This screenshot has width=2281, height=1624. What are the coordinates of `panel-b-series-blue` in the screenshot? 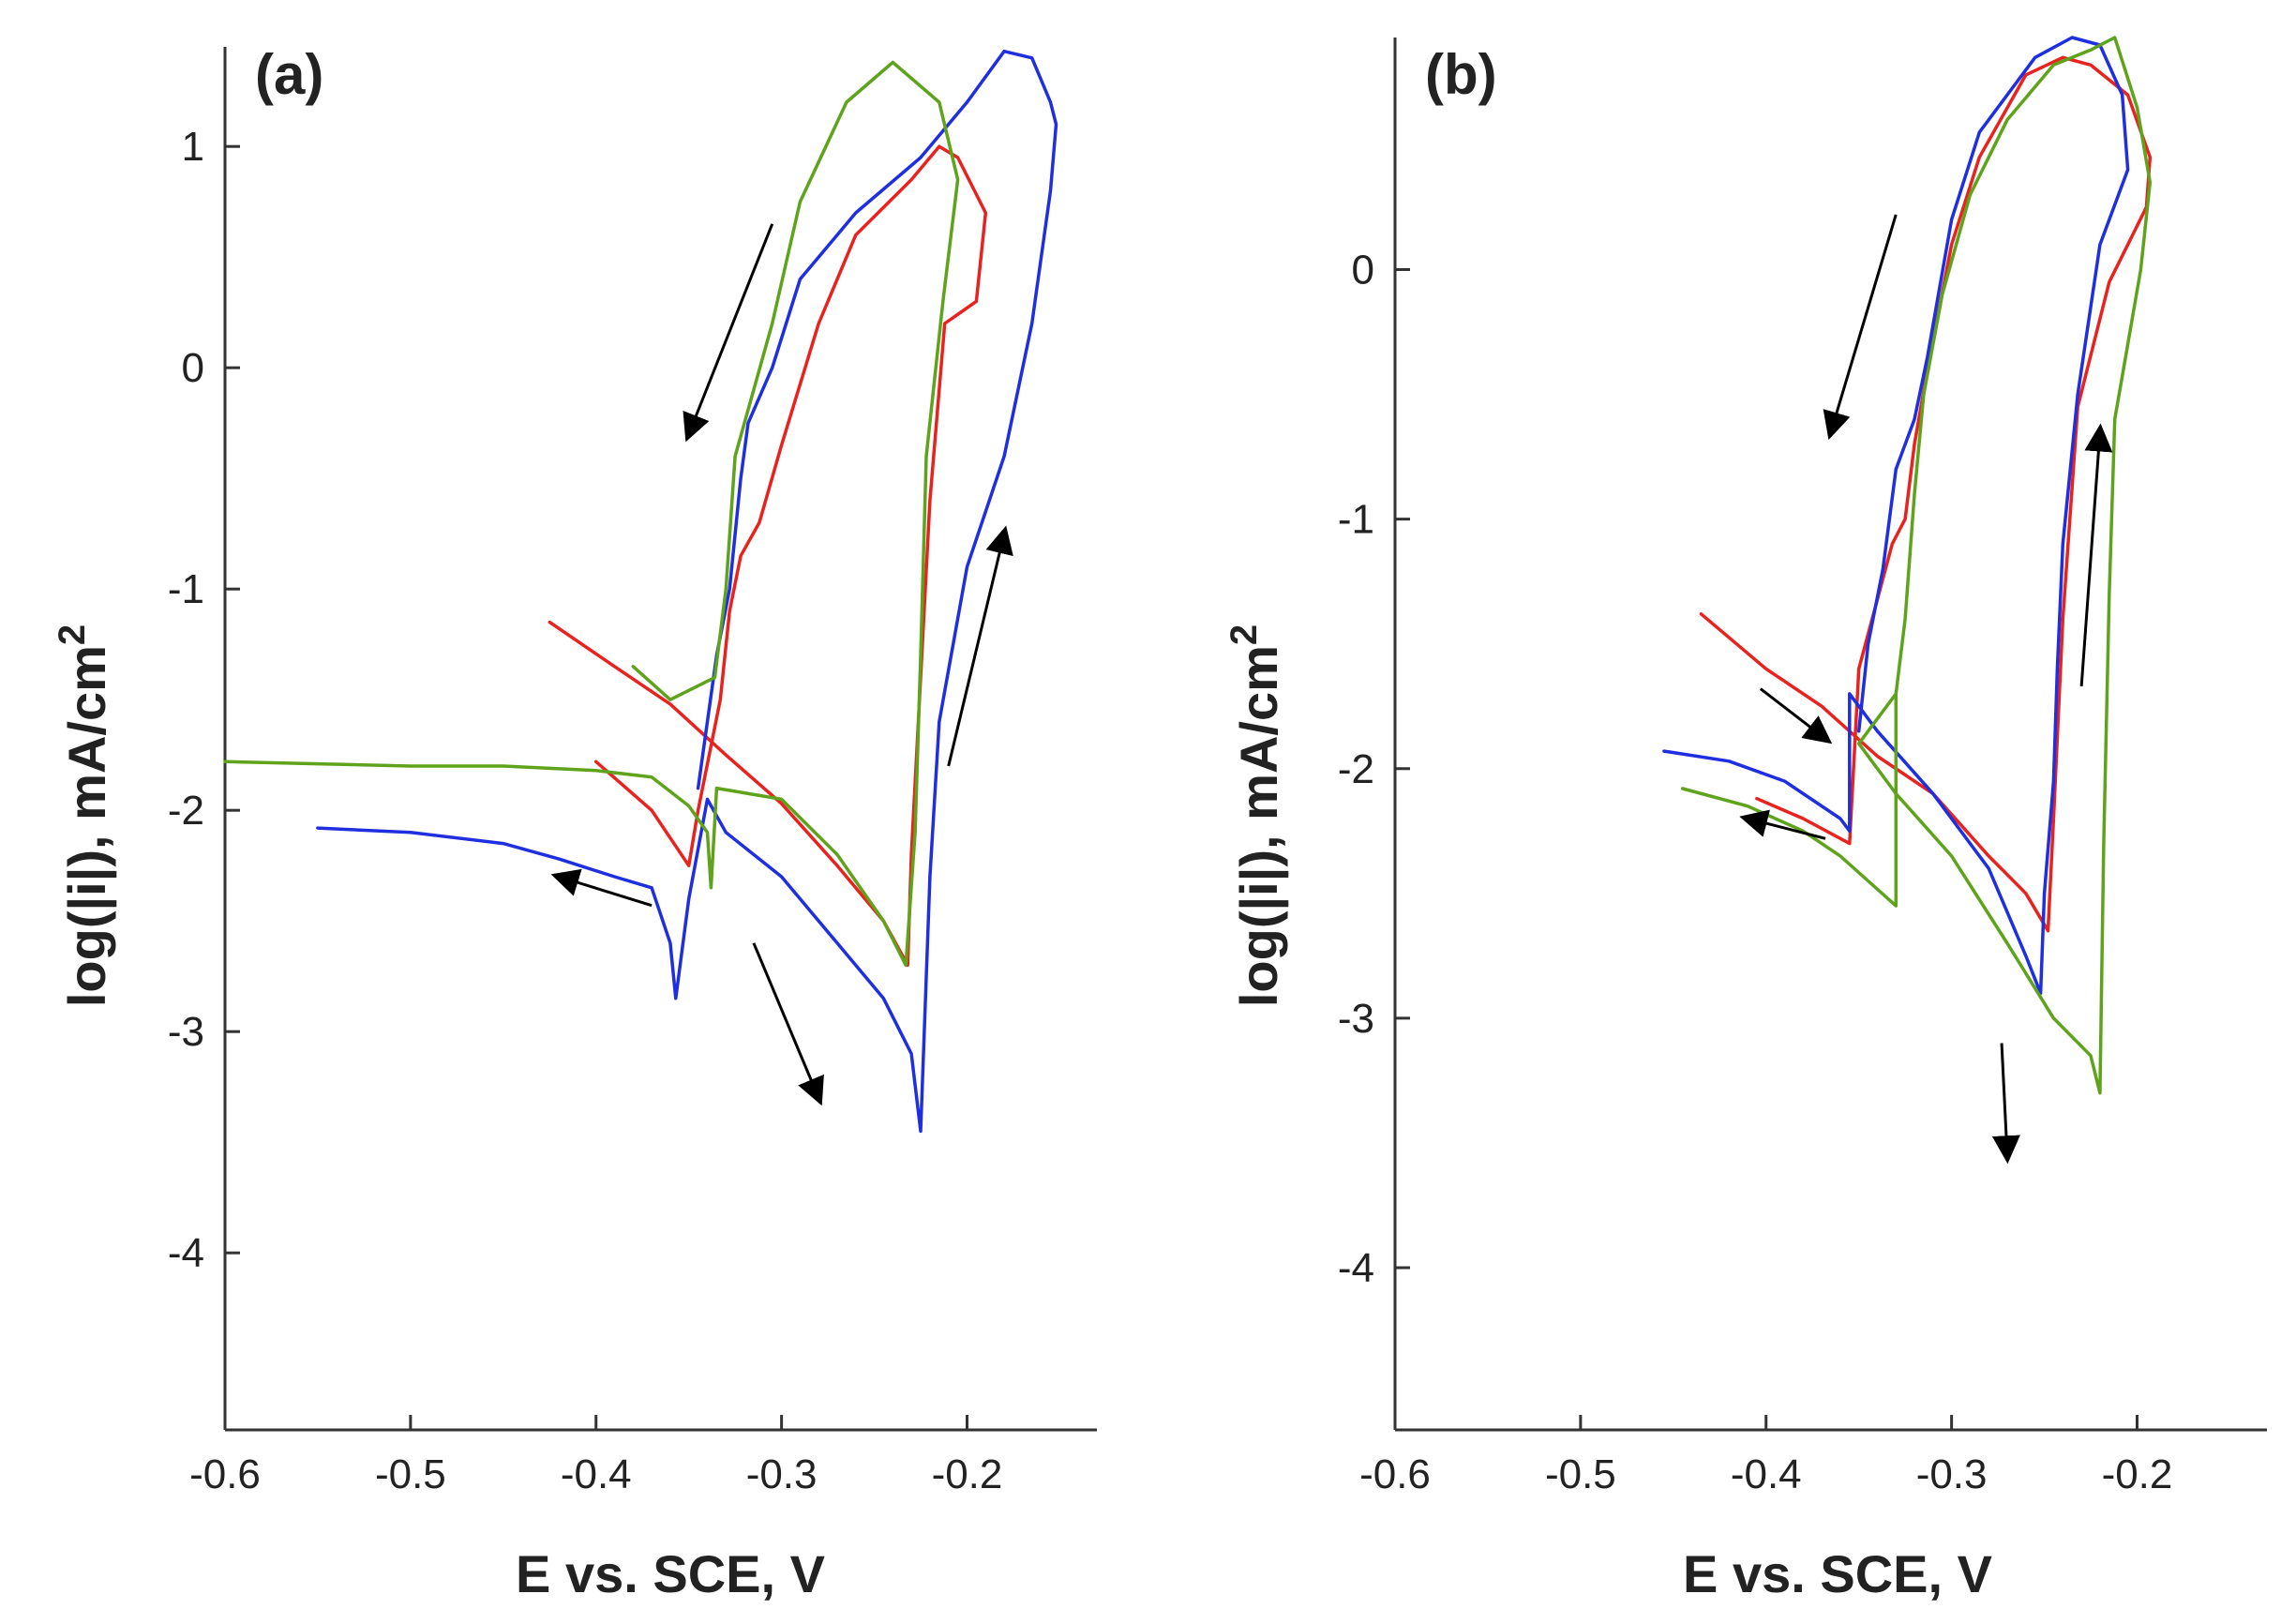 It's located at (1896, 516).